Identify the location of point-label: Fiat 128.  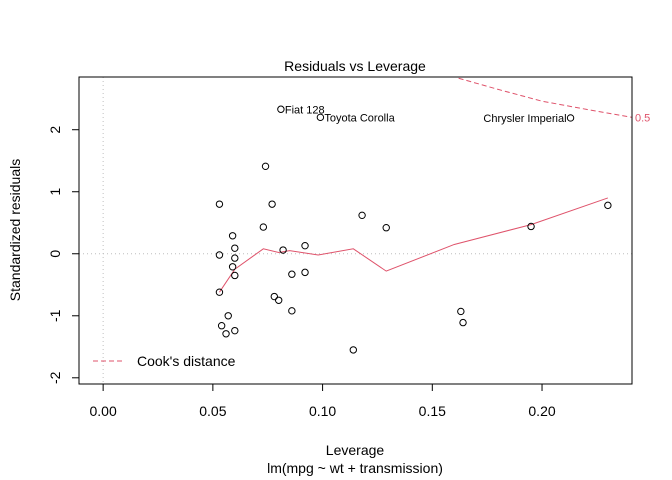
(305, 110).